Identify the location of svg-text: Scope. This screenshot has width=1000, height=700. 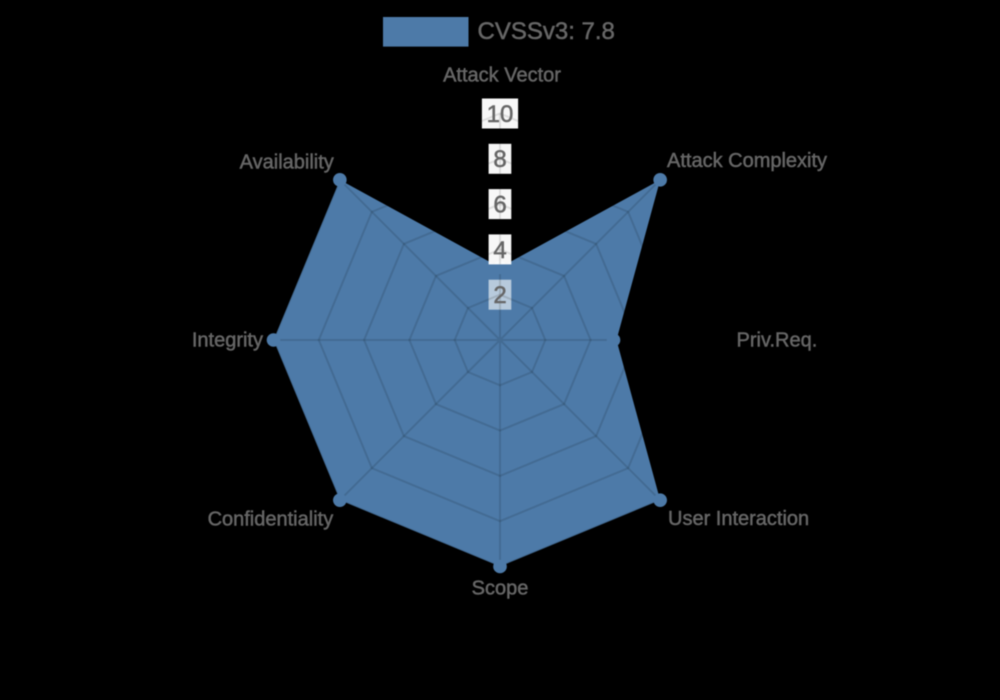
(500, 588).